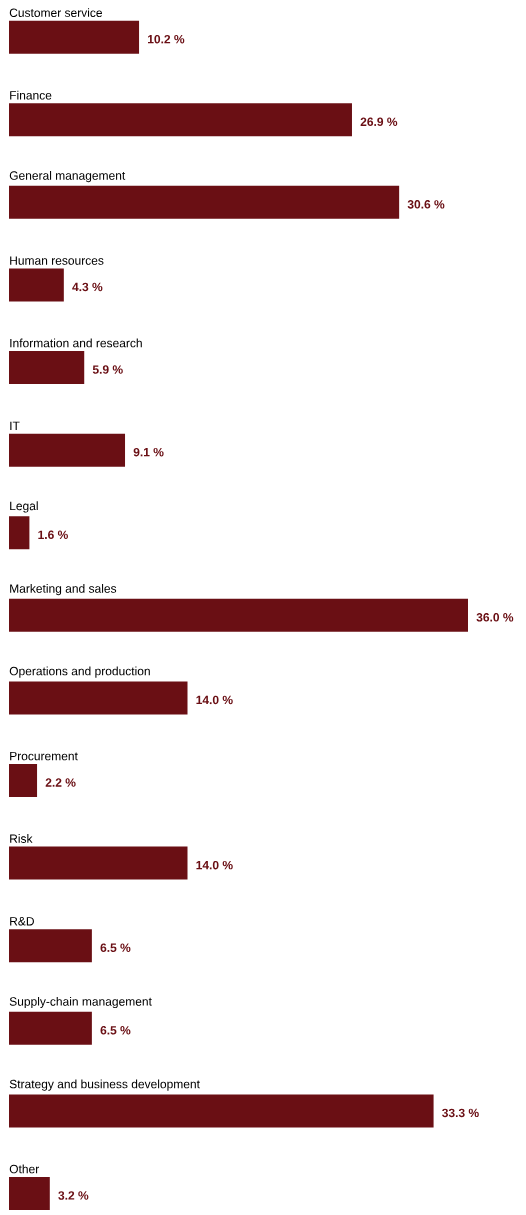 This screenshot has width=526, height=1215. I want to click on y-tick-label: General management, so click(67, 176).